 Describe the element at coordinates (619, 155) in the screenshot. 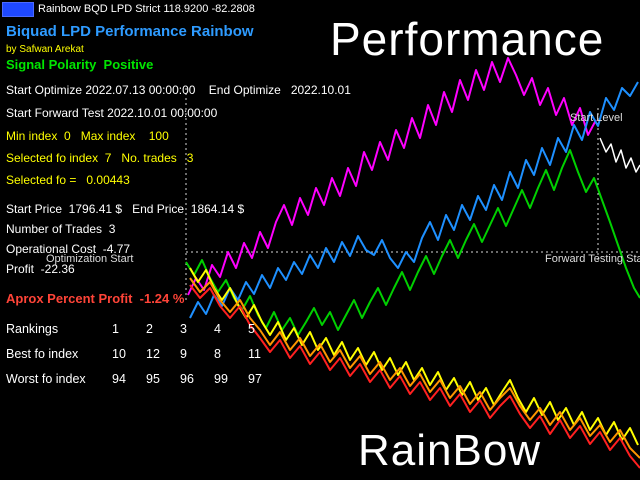

I see `series-forward-white` at that location.